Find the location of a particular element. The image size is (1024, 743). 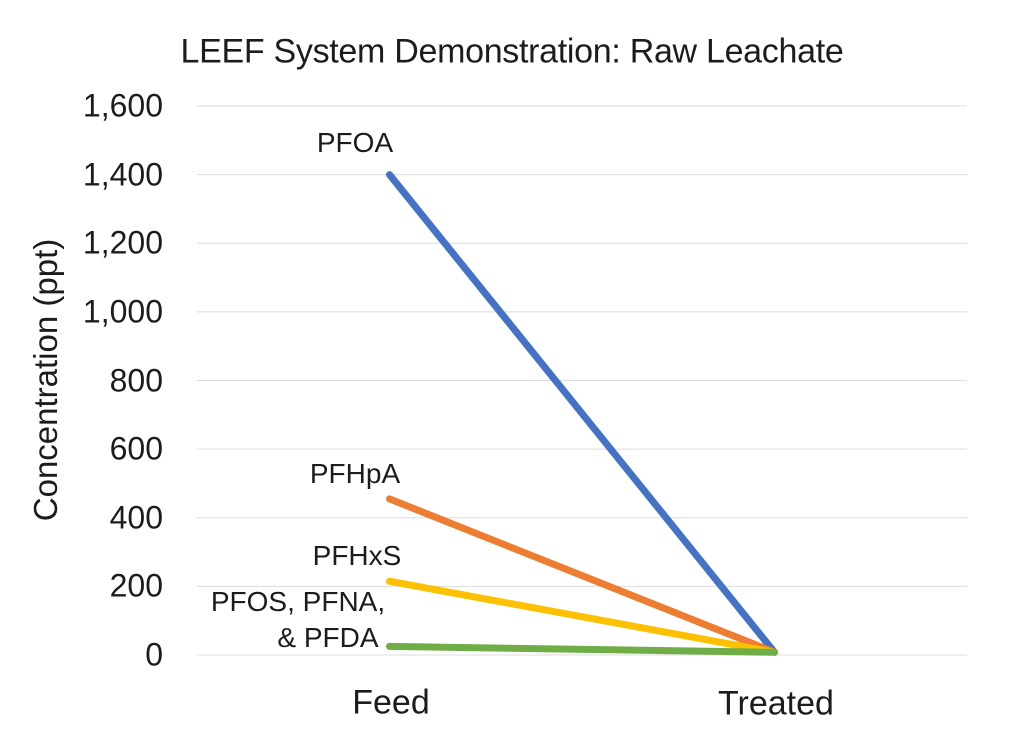

x-category-label-treated: Treated is located at coordinates (776, 703).